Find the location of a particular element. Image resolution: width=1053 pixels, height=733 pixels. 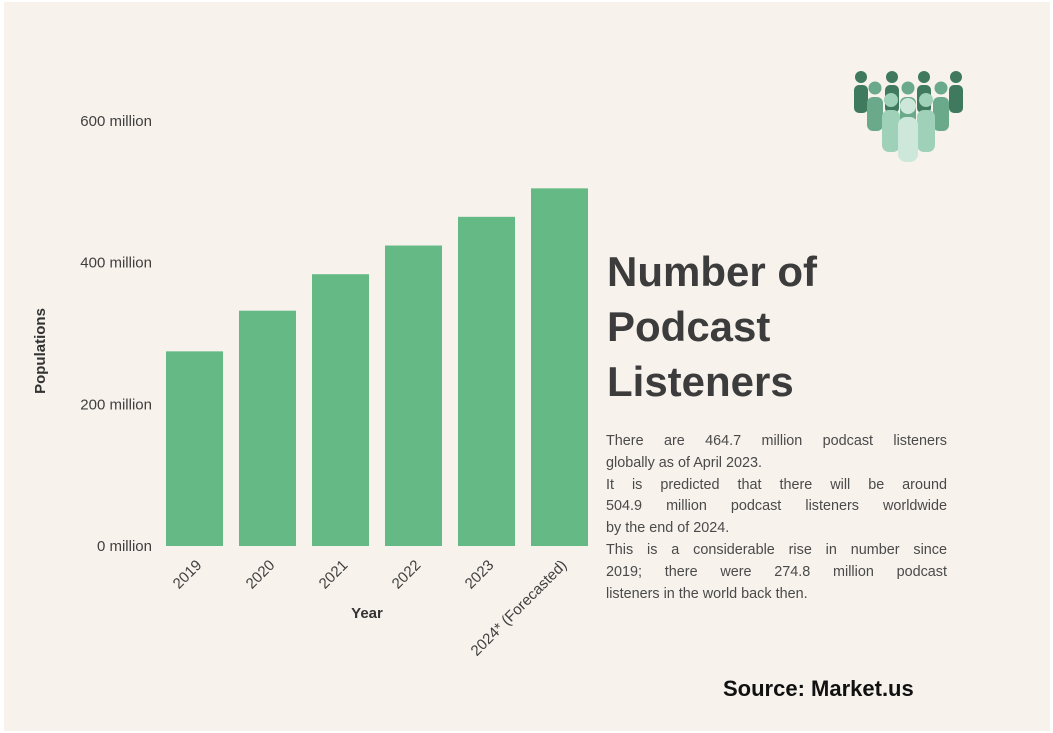

description-line: 2019; there were 274.8 million podcast is located at coordinates (776, 571).